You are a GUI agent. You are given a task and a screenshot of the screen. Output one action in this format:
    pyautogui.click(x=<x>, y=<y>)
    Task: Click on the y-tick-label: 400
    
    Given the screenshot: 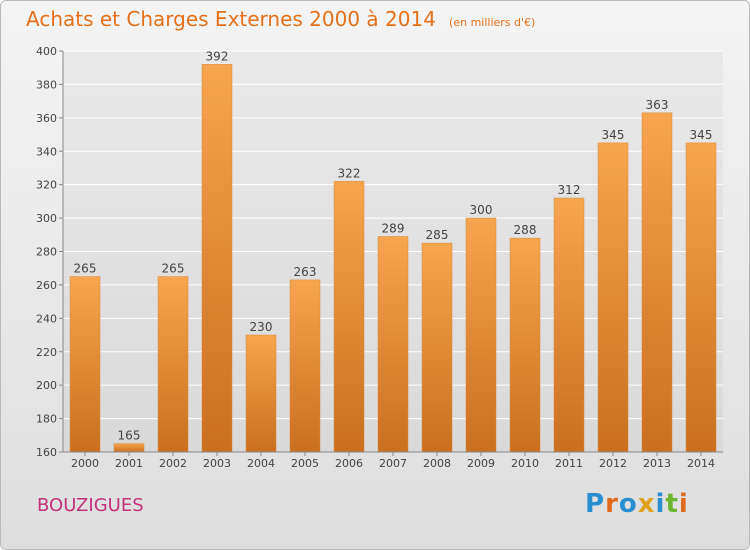 What is the action you would take?
    pyautogui.click(x=46, y=51)
    